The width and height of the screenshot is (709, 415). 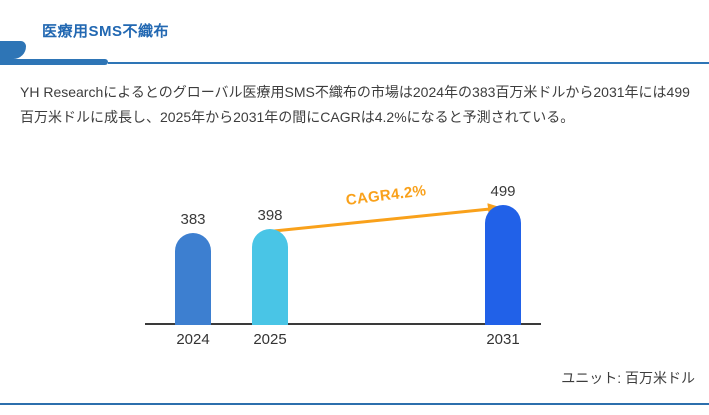 I want to click on unit-label: ユニット: 百万米ドル, so click(x=628, y=378).